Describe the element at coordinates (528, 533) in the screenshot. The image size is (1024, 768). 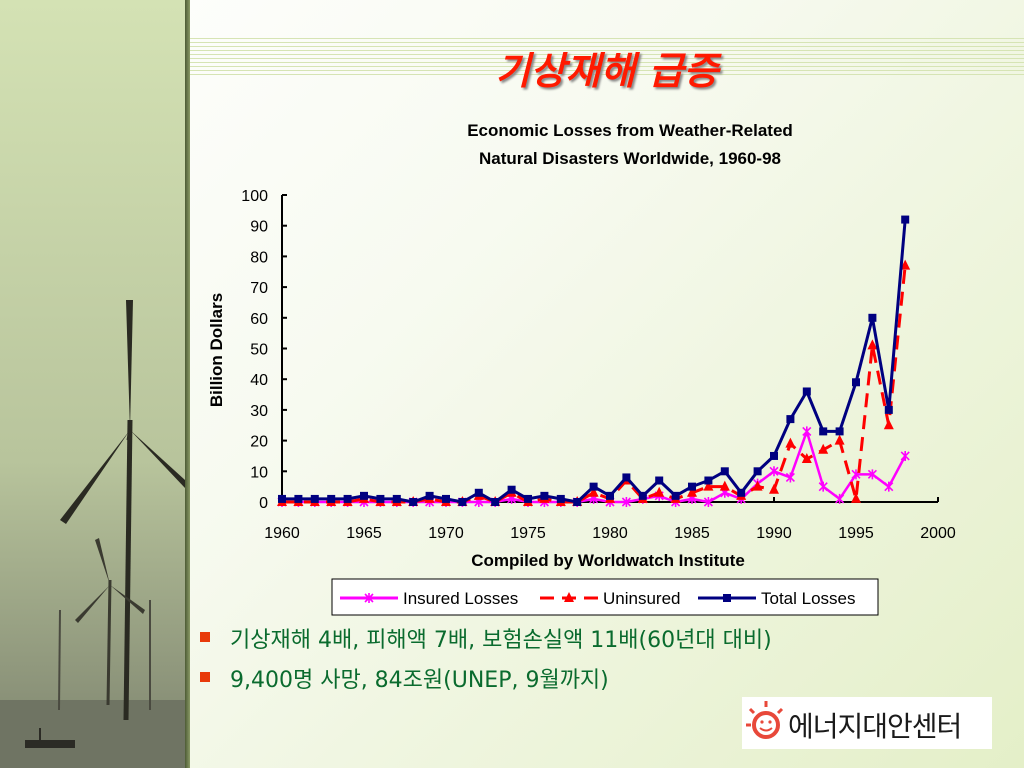
I see `x-tick-label: 1975` at that location.